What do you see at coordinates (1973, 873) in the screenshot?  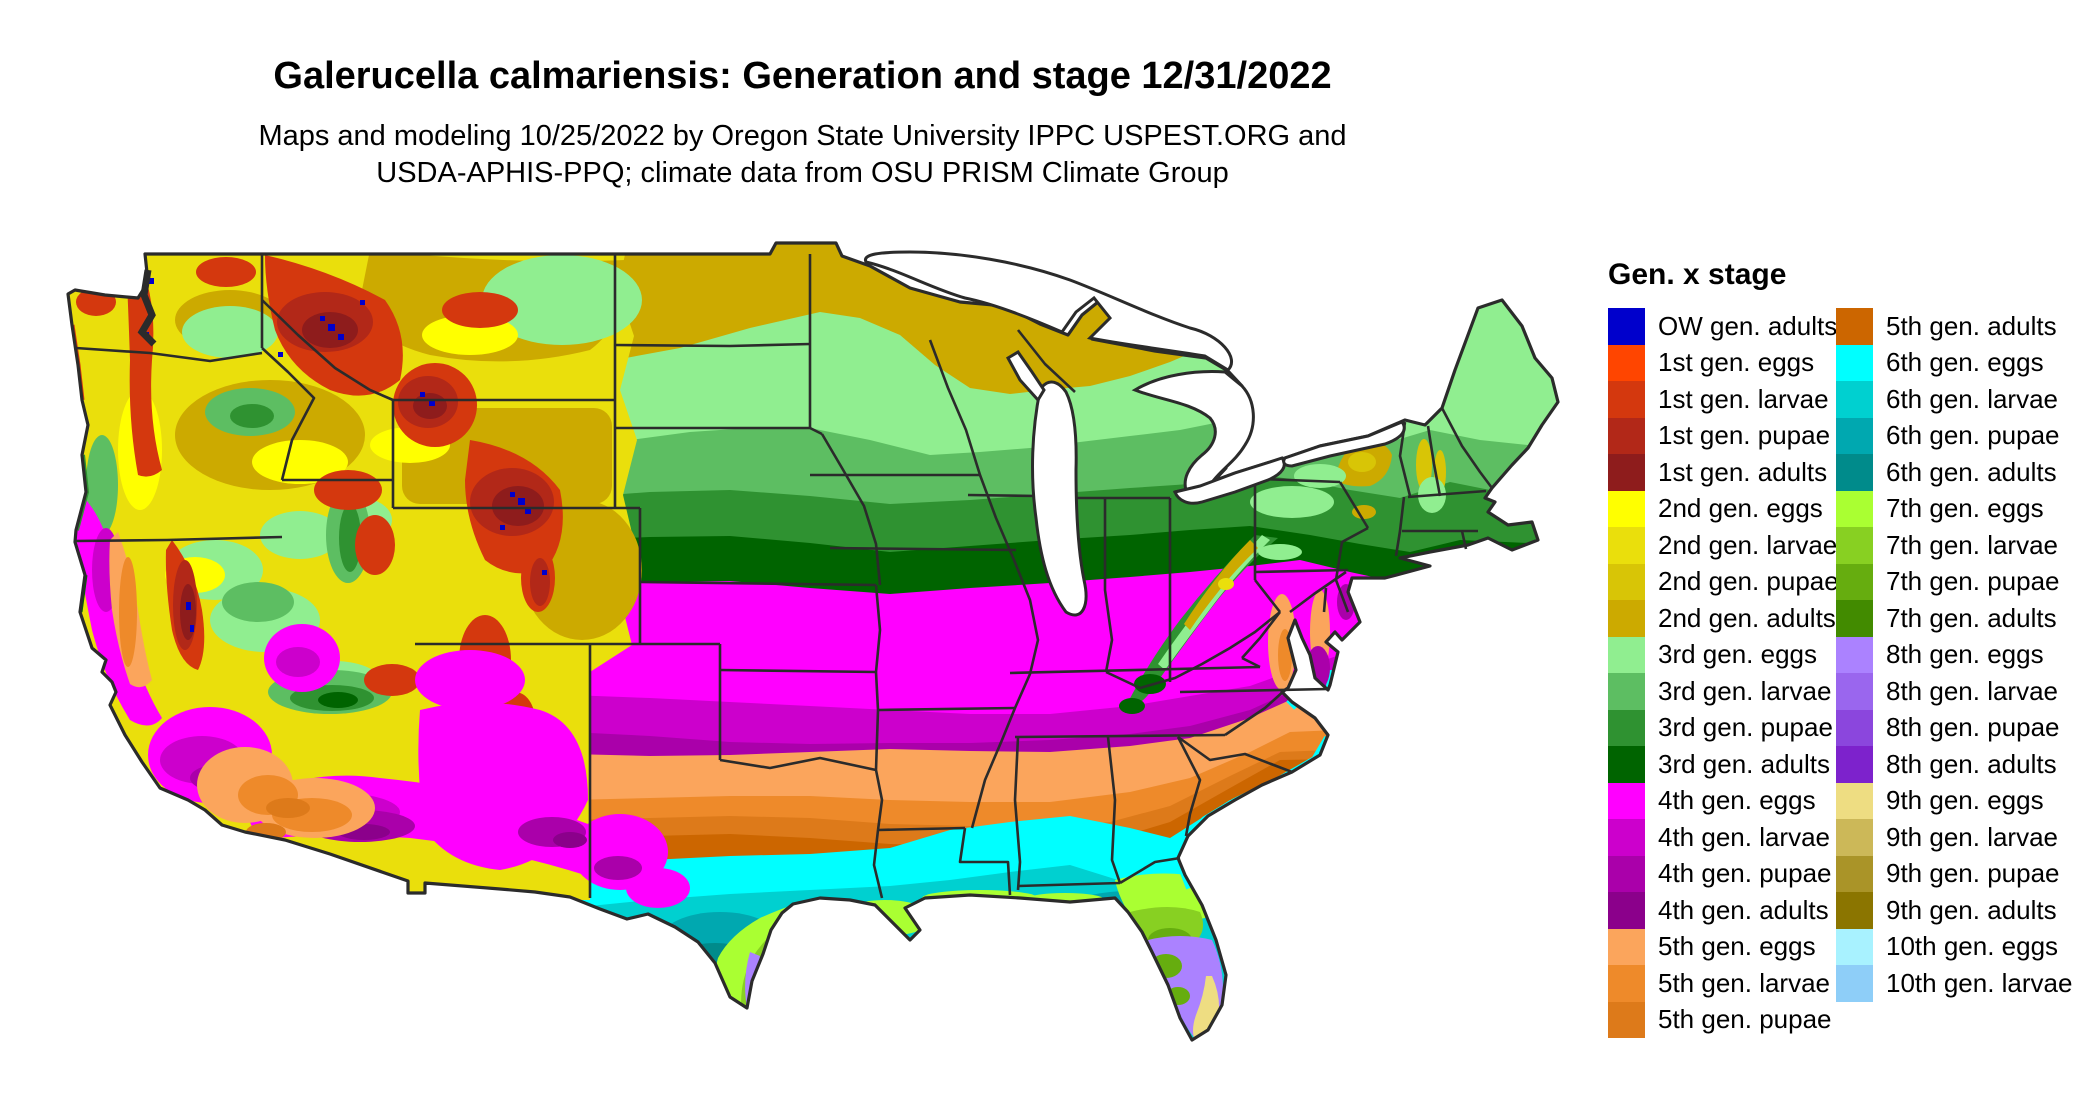 I see `legend-label: 9th gen. pupae` at bounding box center [1973, 873].